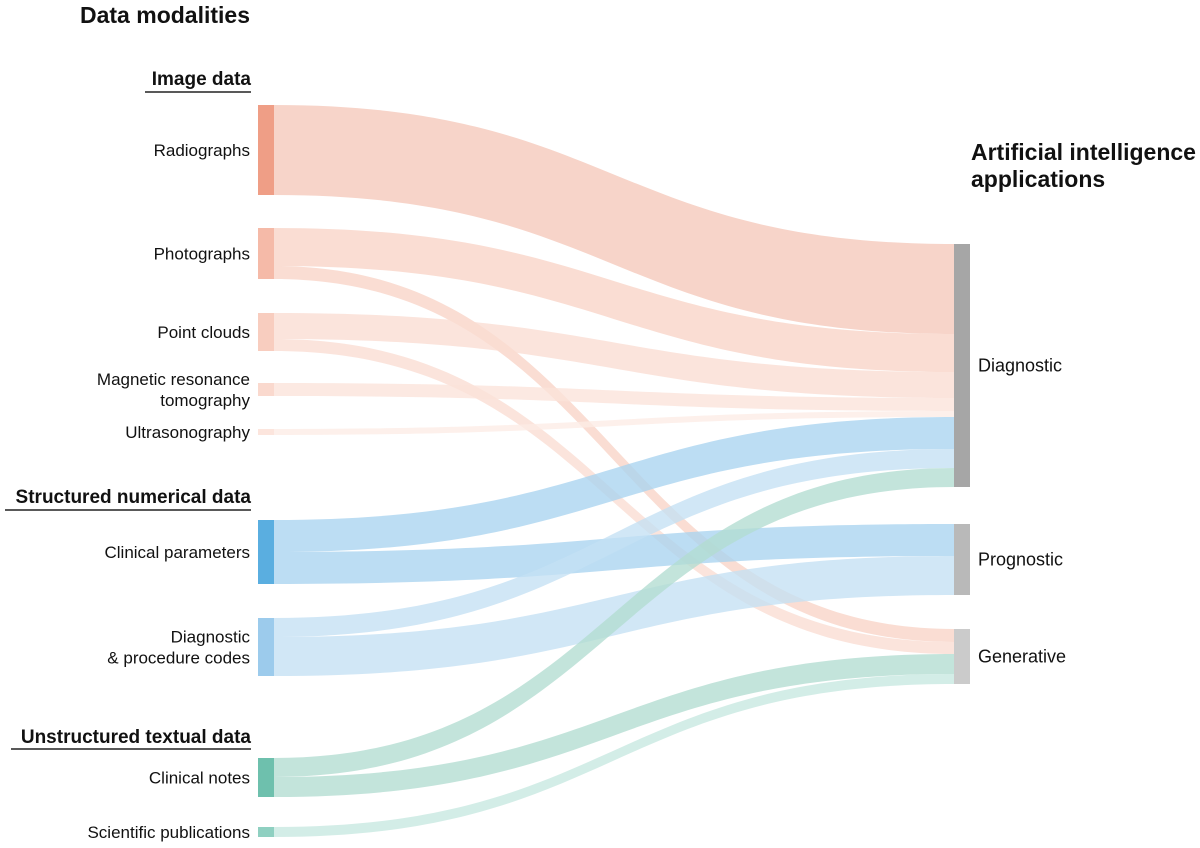  I want to click on diagram-title: Data modalities, so click(165, 15).